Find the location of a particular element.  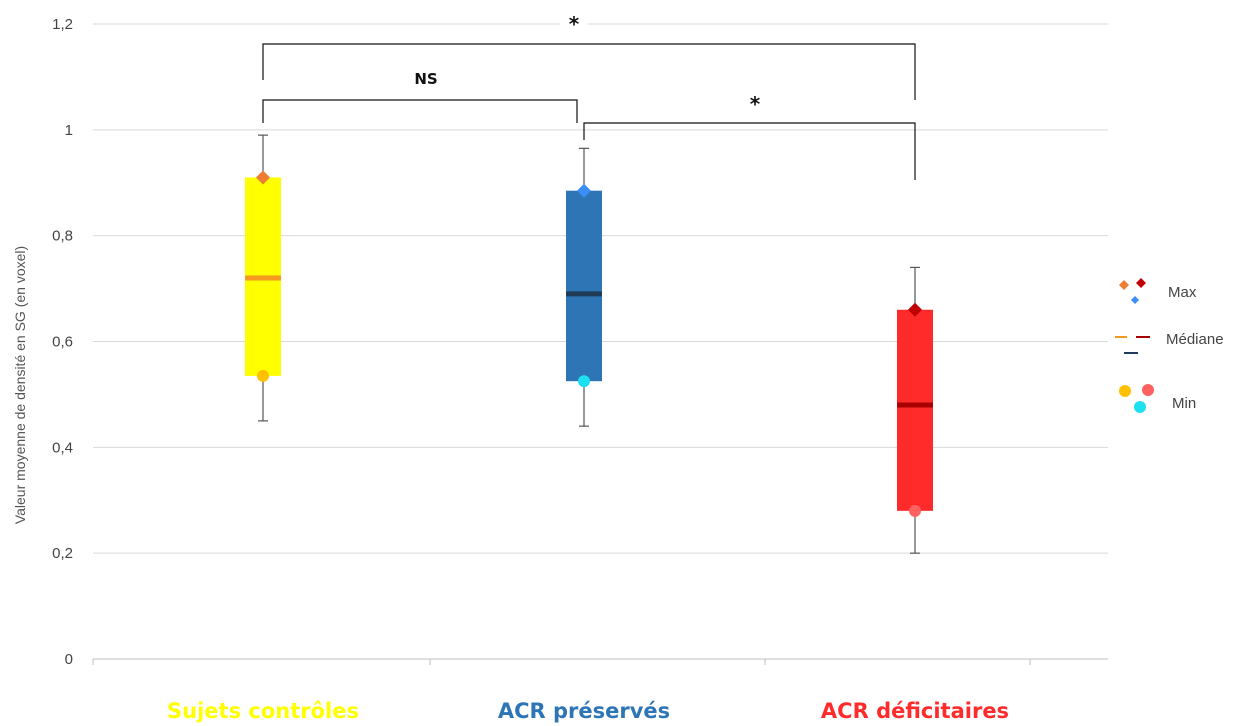

significance-brackets: NS * * is located at coordinates (589, 96).